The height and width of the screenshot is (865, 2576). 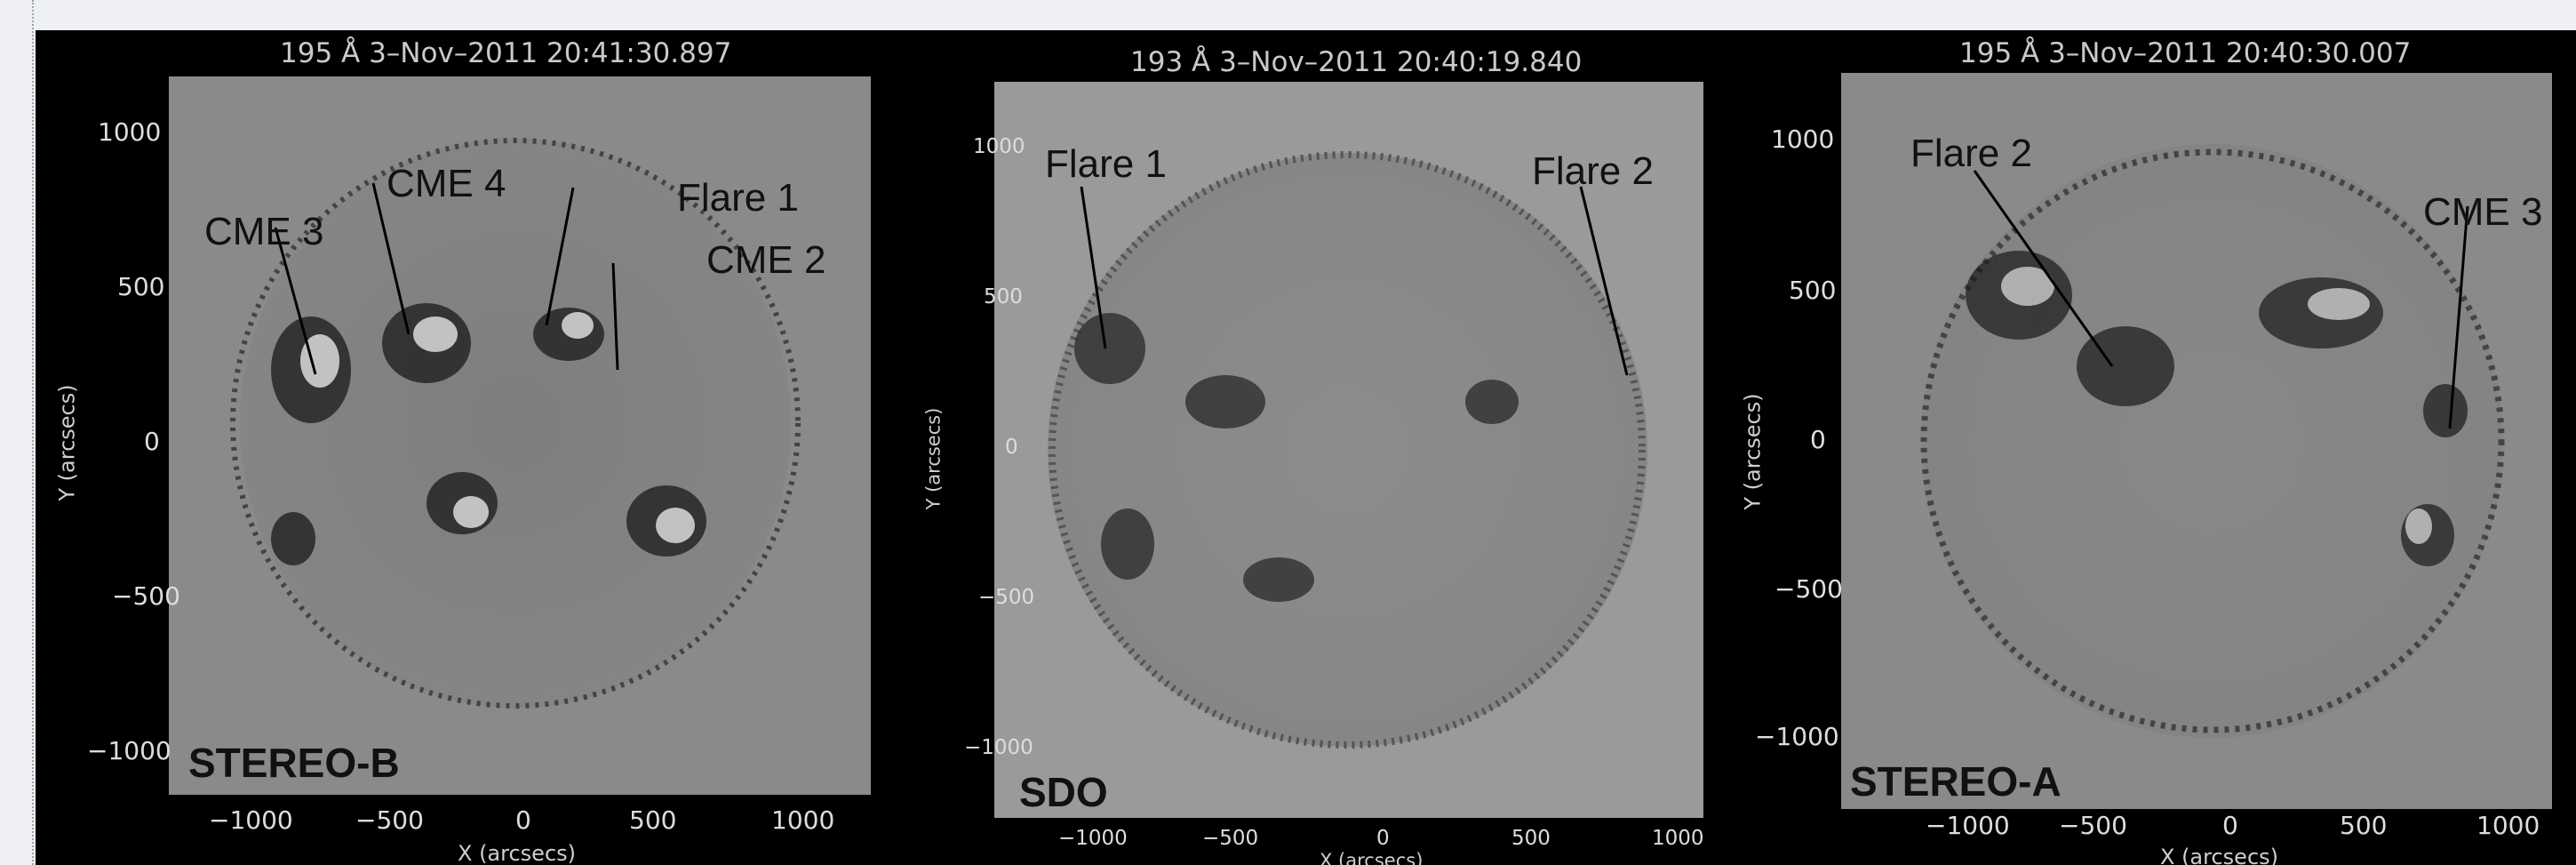 I want to click on annotation-cme-2: CME 2, so click(x=766, y=260).